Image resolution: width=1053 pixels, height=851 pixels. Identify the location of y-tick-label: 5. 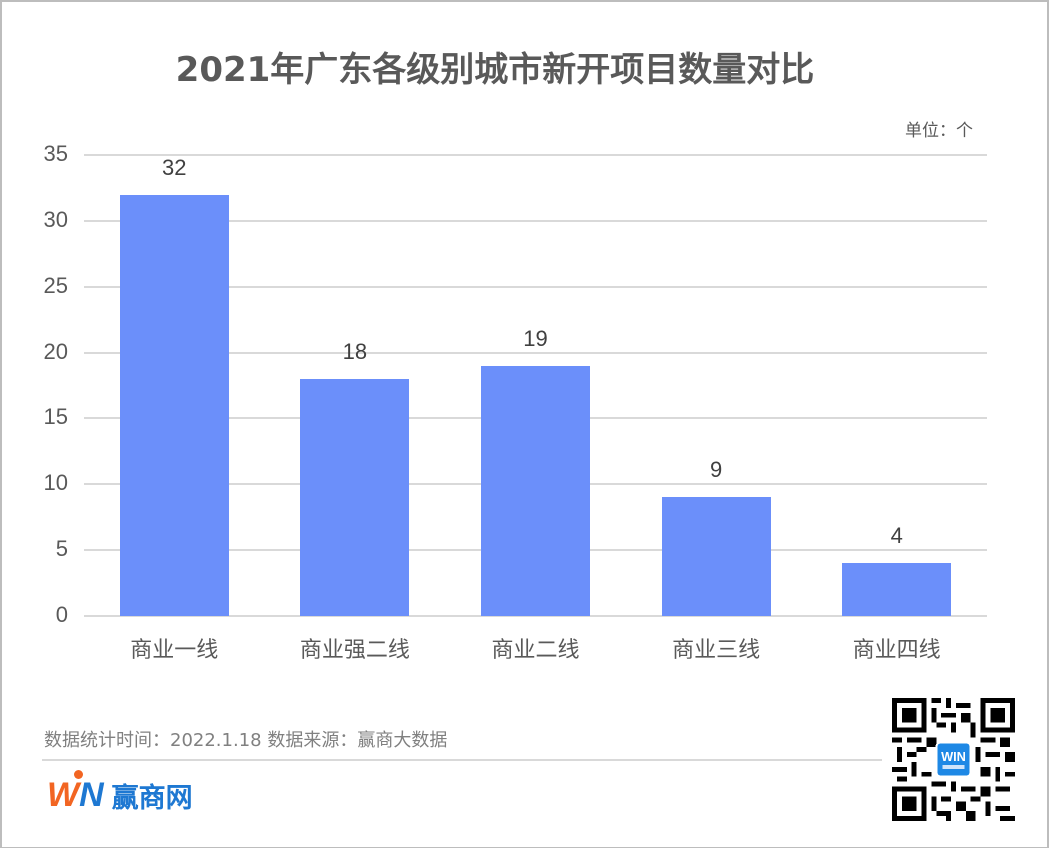
(61, 549).